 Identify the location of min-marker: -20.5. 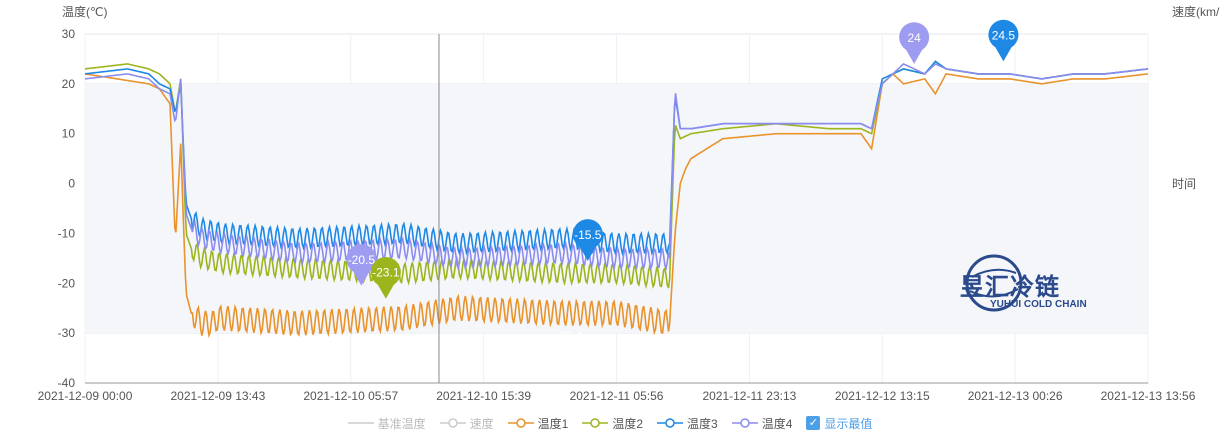
(361, 265).